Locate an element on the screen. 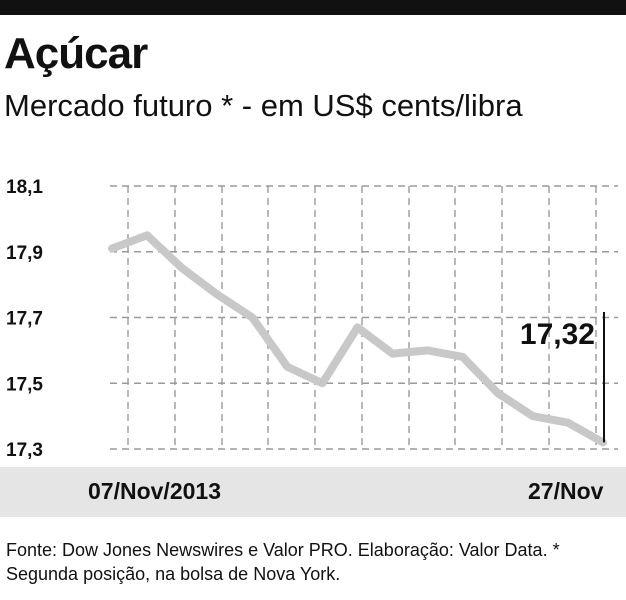  x-axis-label-end: 27/Nov is located at coordinates (566, 491).